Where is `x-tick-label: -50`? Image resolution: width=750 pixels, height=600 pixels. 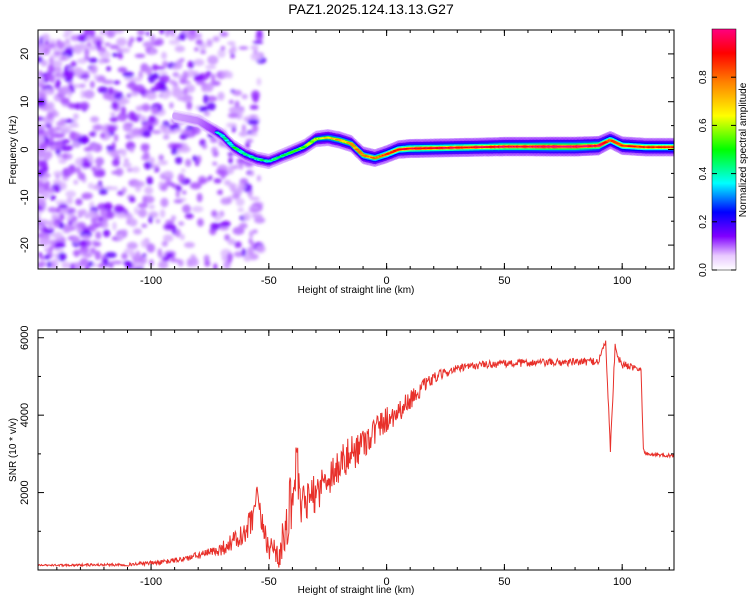
x-tick-label: -50 is located at coordinates (269, 582).